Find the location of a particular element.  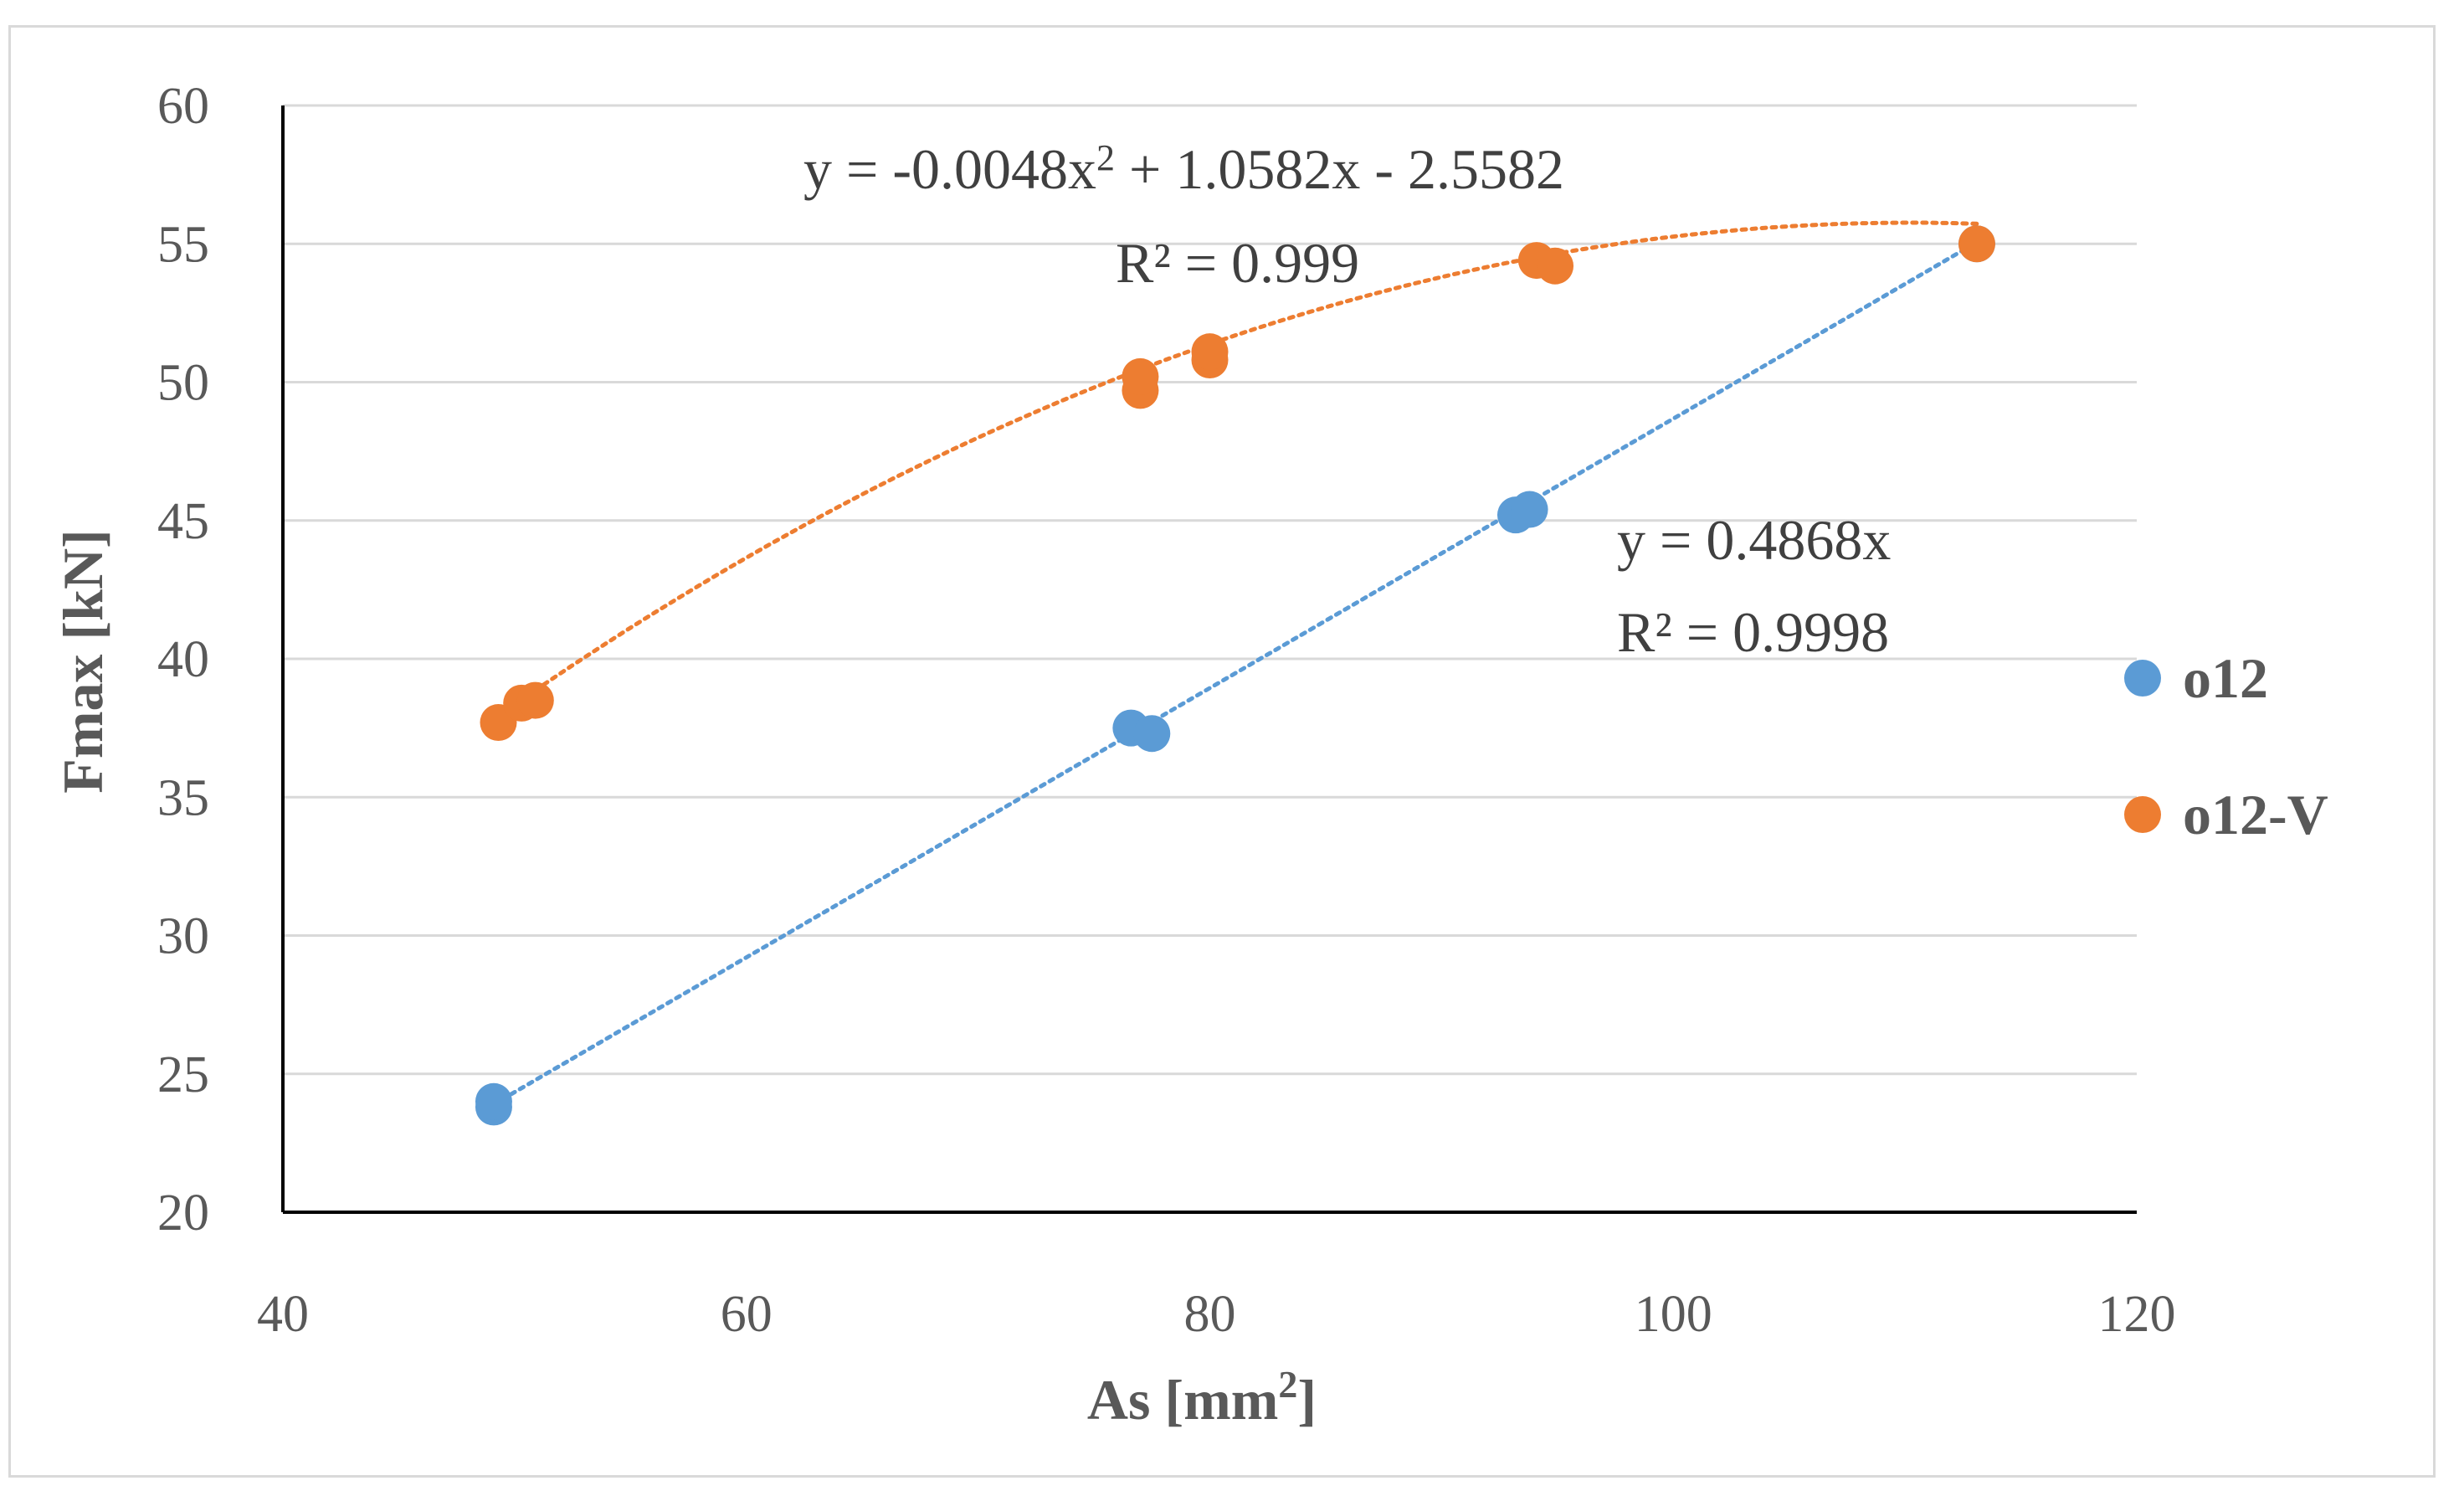

y-axis-title: Fmax [kN] is located at coordinates (83, 661).